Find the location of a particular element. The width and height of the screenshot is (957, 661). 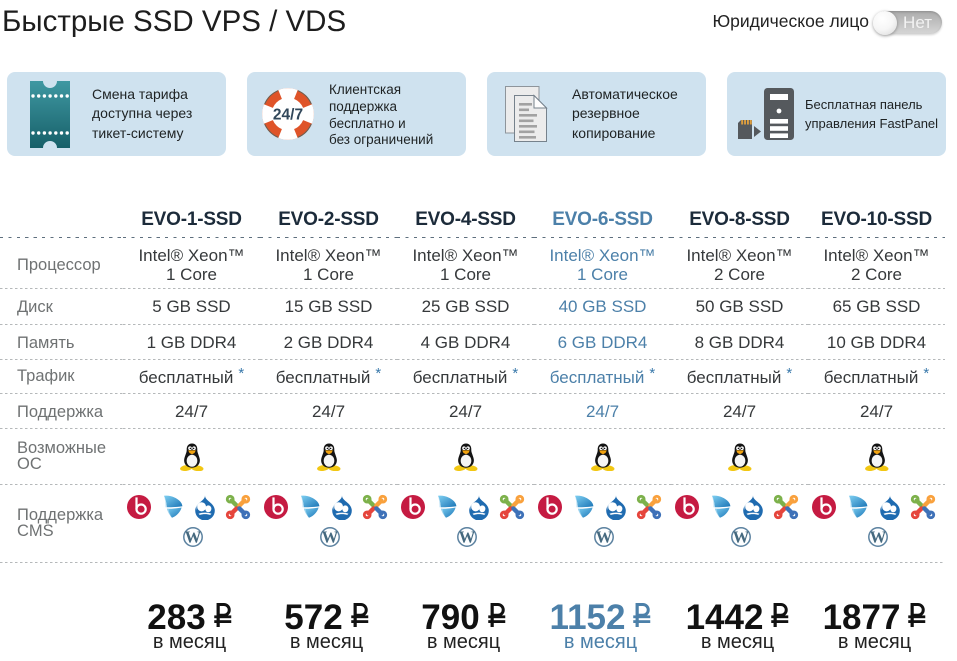

svg-text: 24/7 is located at coordinates (288, 115).